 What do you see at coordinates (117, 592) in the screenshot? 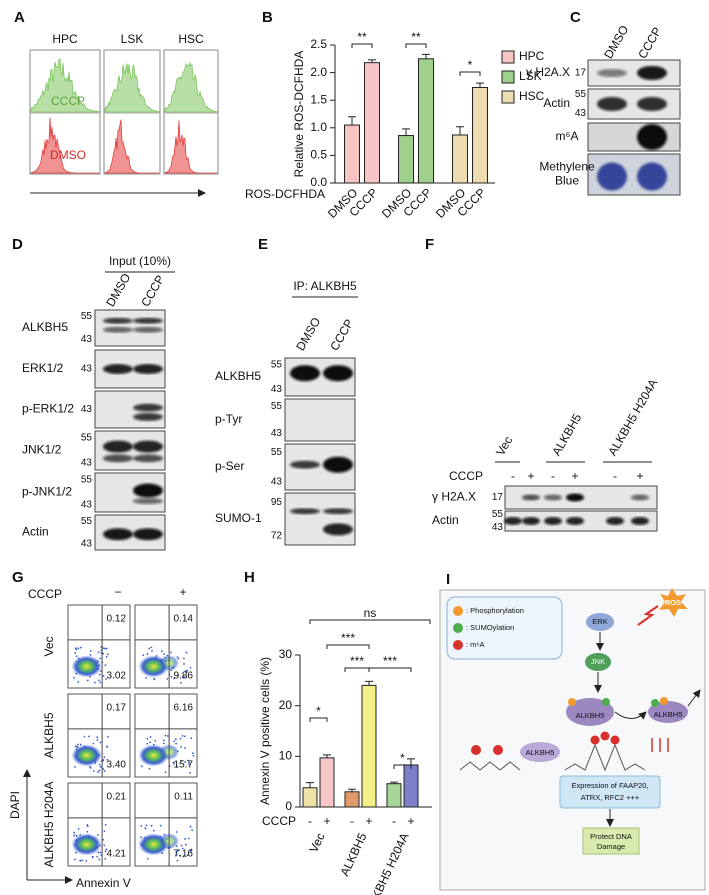
I see `column-label: −` at bounding box center [117, 592].